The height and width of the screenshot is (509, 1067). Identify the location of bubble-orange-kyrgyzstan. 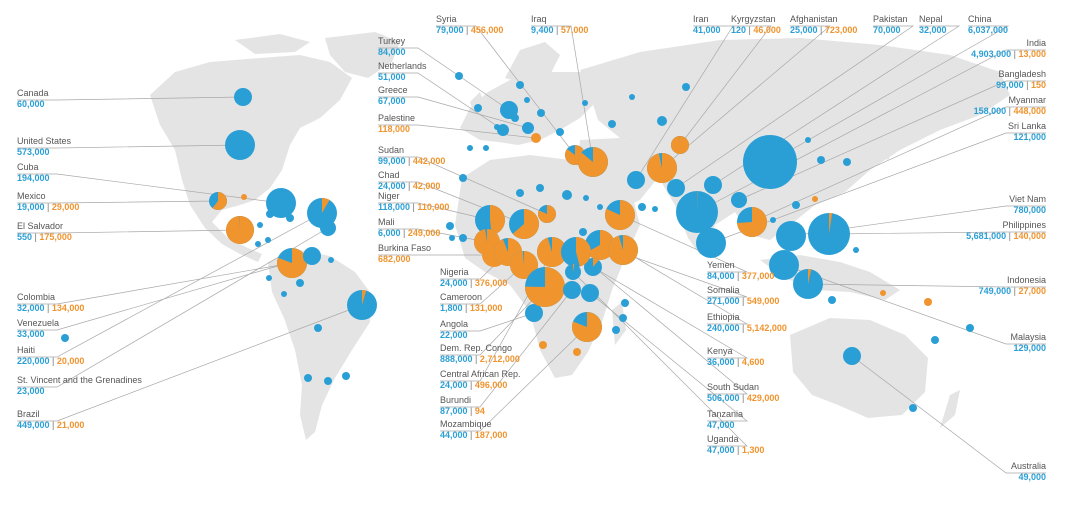
(679, 145).